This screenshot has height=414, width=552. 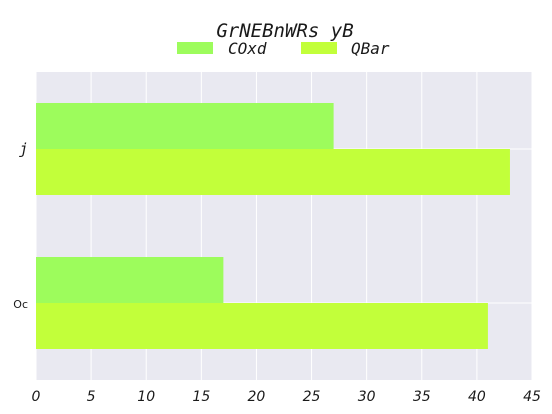 What do you see at coordinates (284, 31) in the screenshot?
I see `chart-title: GrNEBnWRs yB` at bounding box center [284, 31].